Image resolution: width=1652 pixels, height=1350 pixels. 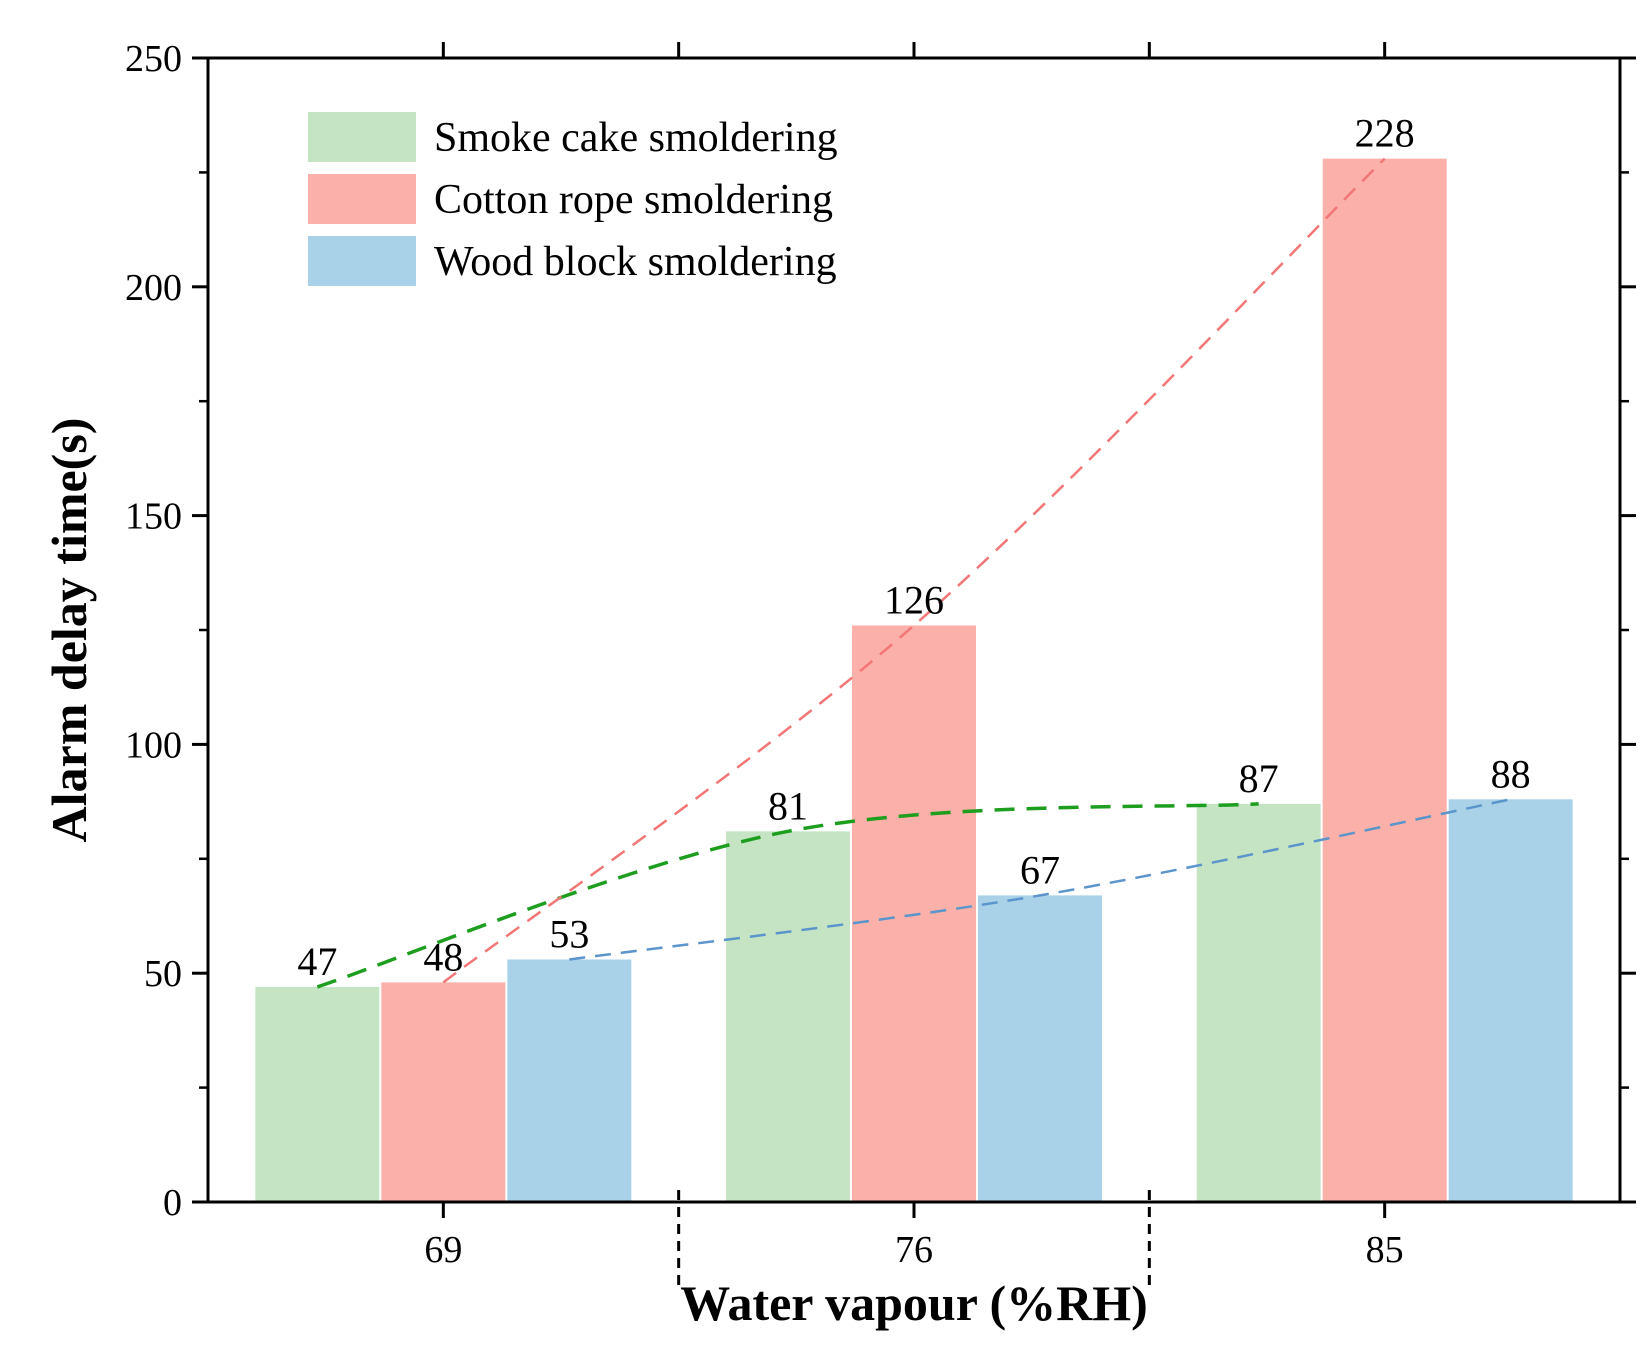 I want to click on data-label-wood-block-smoldering-85: 88, so click(x=1511, y=773).